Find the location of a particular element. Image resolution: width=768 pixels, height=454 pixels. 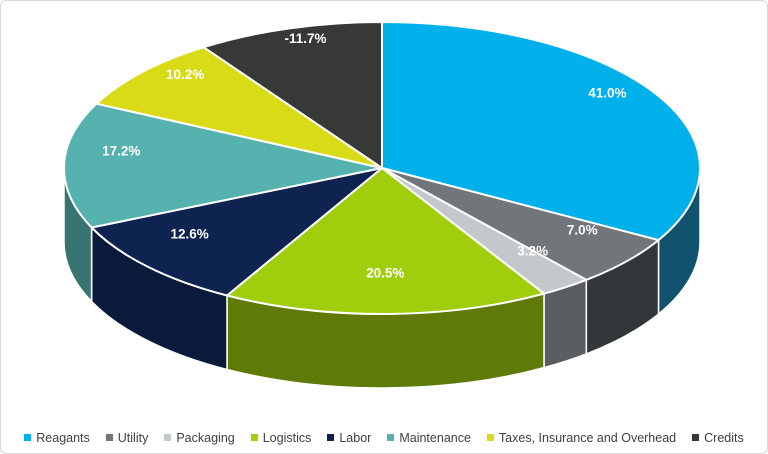

data-label-maintenance: 17.2% is located at coordinates (121, 150).